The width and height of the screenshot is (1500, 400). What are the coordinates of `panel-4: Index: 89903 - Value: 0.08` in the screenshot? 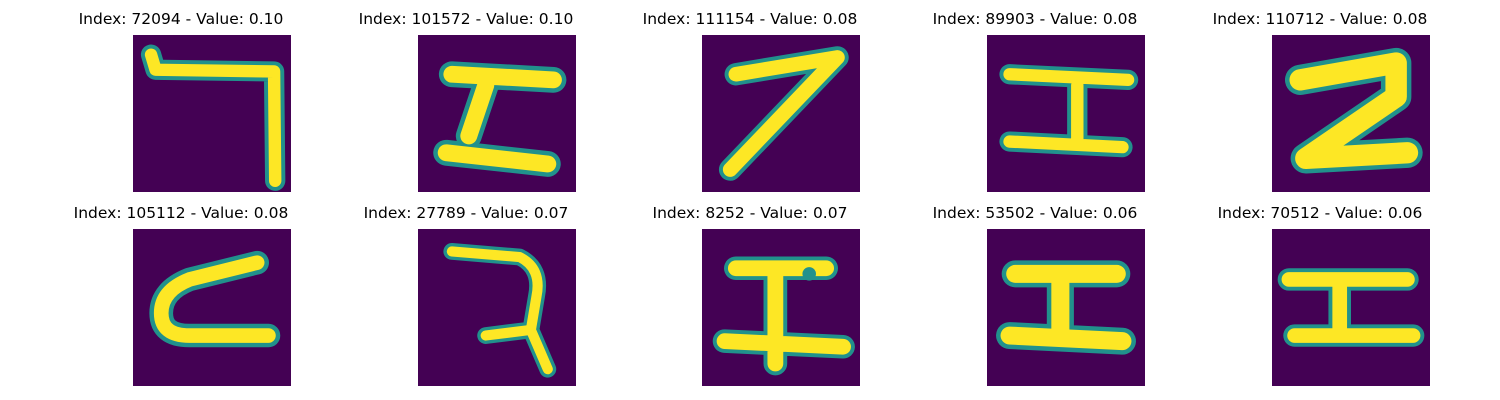 It's located at (1035, 96).